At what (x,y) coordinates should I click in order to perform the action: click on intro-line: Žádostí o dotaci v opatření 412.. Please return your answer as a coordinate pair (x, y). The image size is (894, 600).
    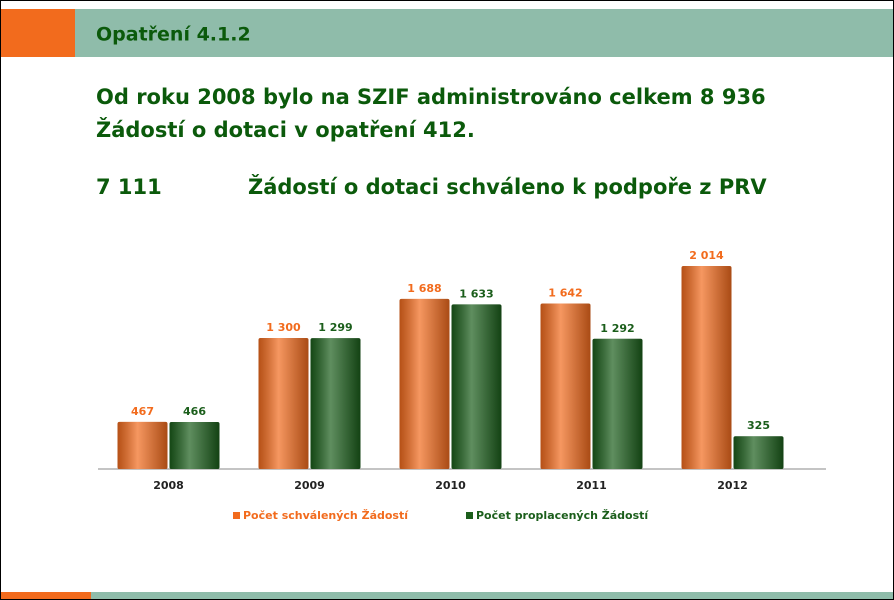
    Looking at the image, I should click on (285, 129).